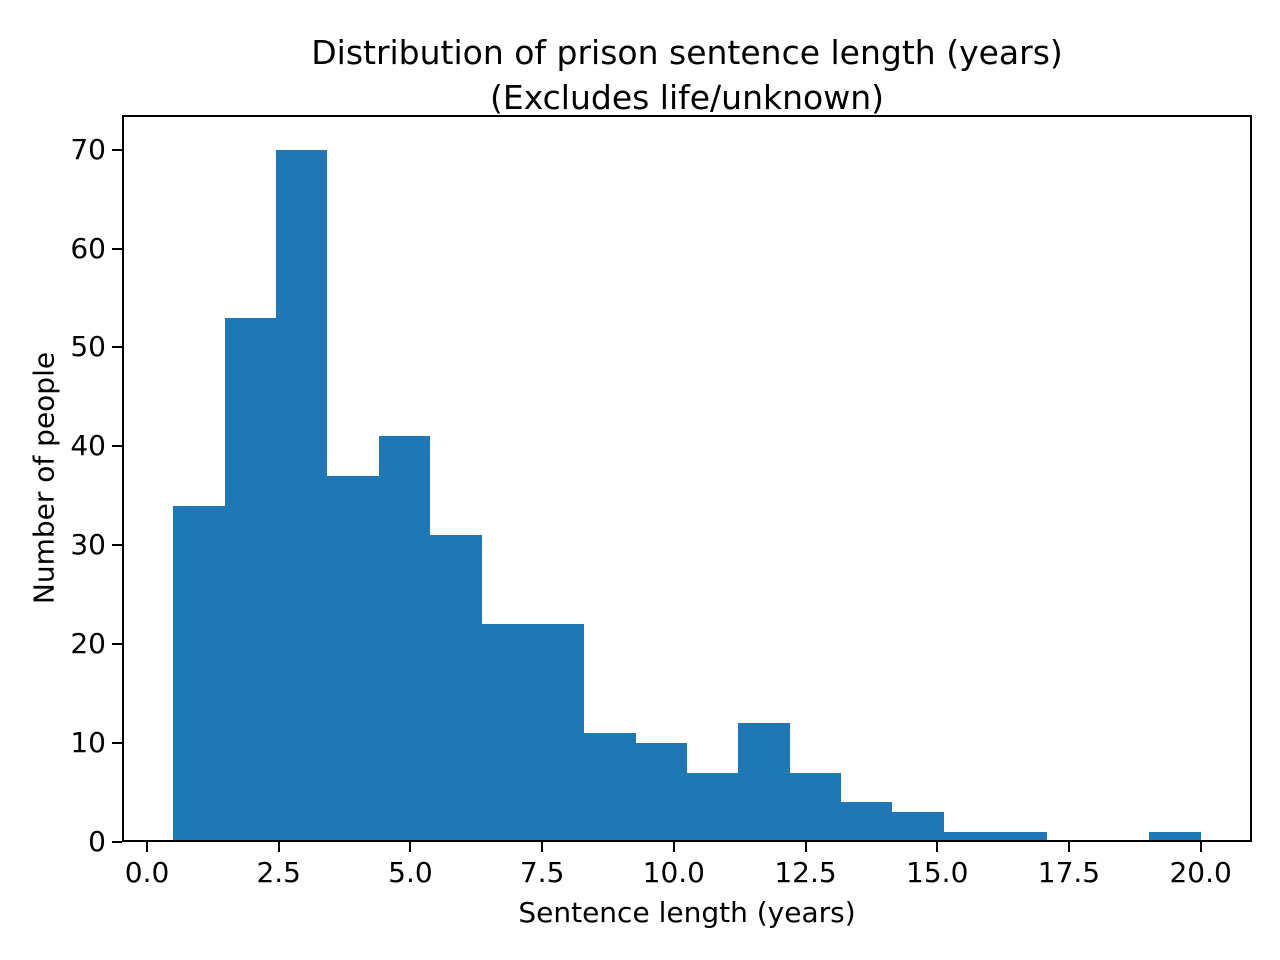 The image size is (1280, 960). I want to click on y-tick-label: 60, so click(88, 248).